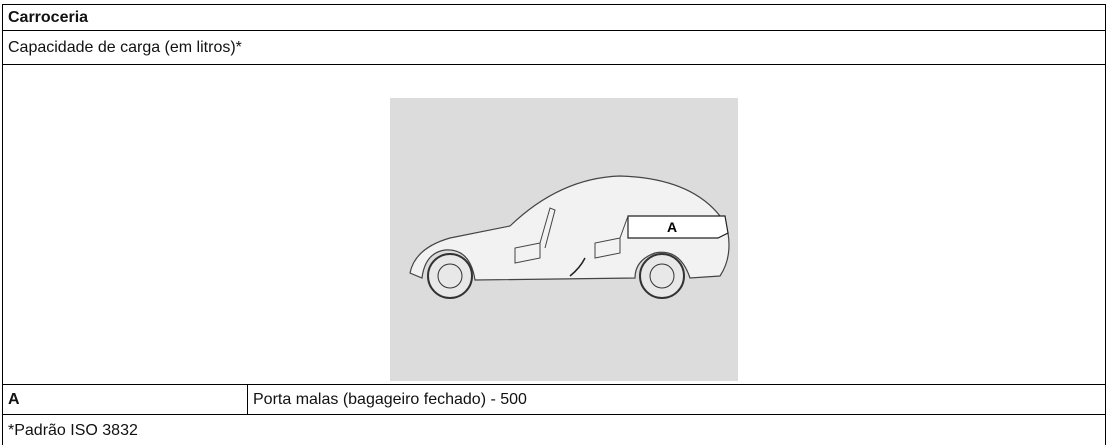 The width and height of the screenshot is (1110, 445). I want to click on footnote: *Padrão ISO 3832, so click(73, 430).